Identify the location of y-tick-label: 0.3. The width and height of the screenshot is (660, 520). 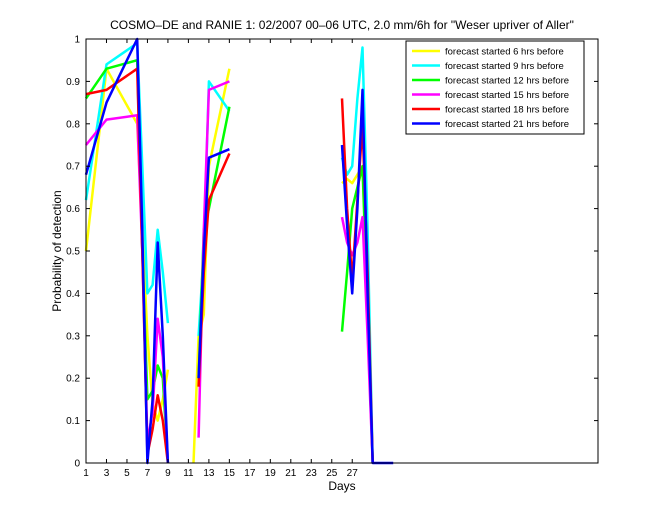
(73, 336).